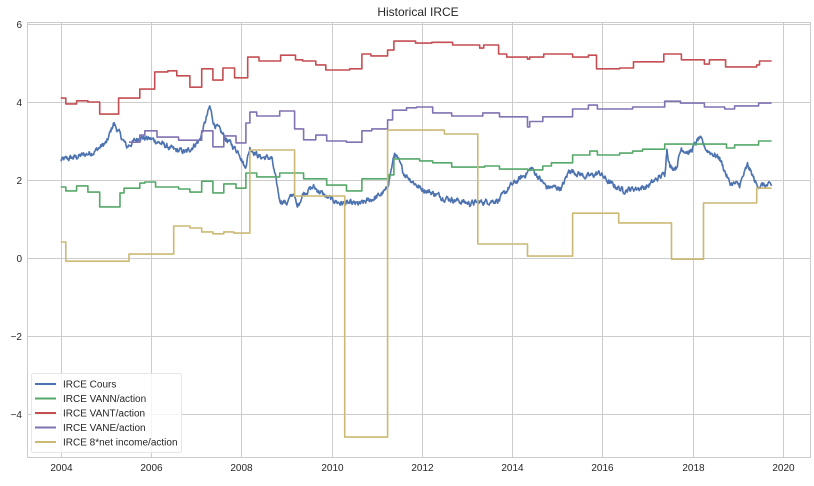 The image size is (814, 486). Describe the element at coordinates (89, 385) in the screenshot. I see `legend-label: IRCE Cours` at that location.